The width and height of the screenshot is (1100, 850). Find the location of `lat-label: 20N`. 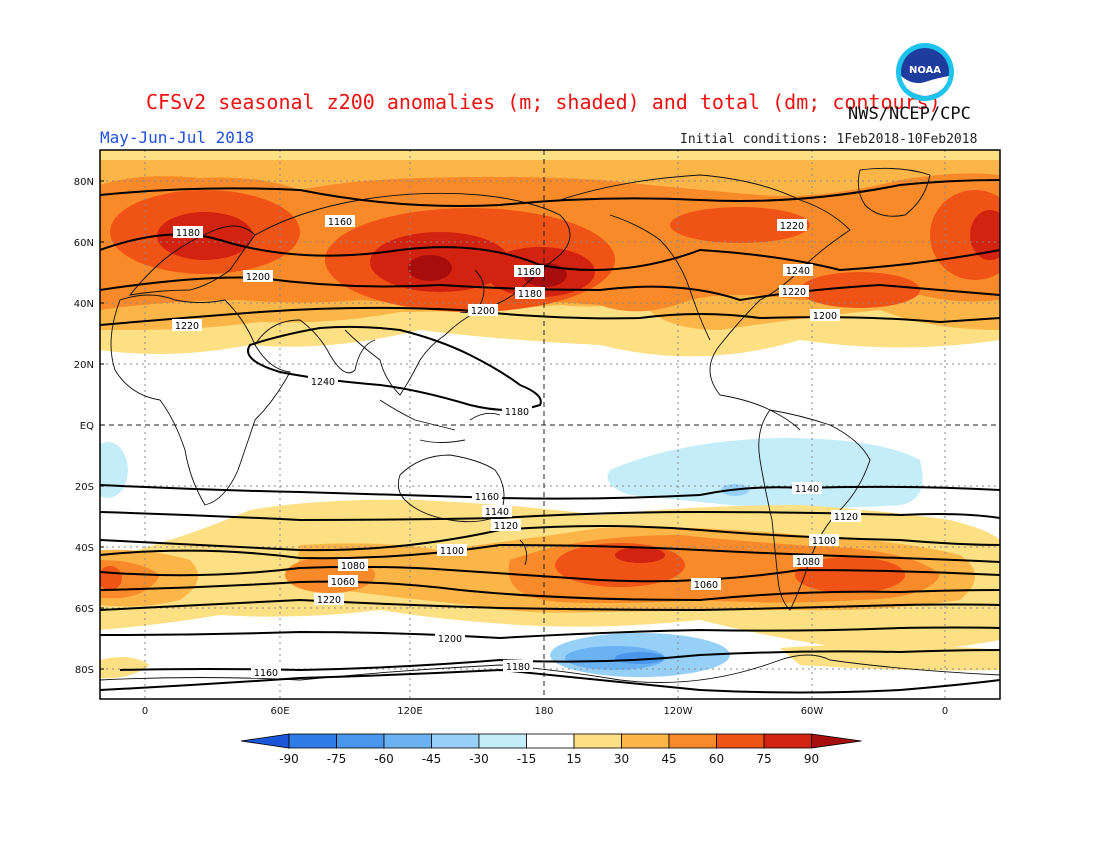

lat-label: 20N is located at coordinates (84, 365).